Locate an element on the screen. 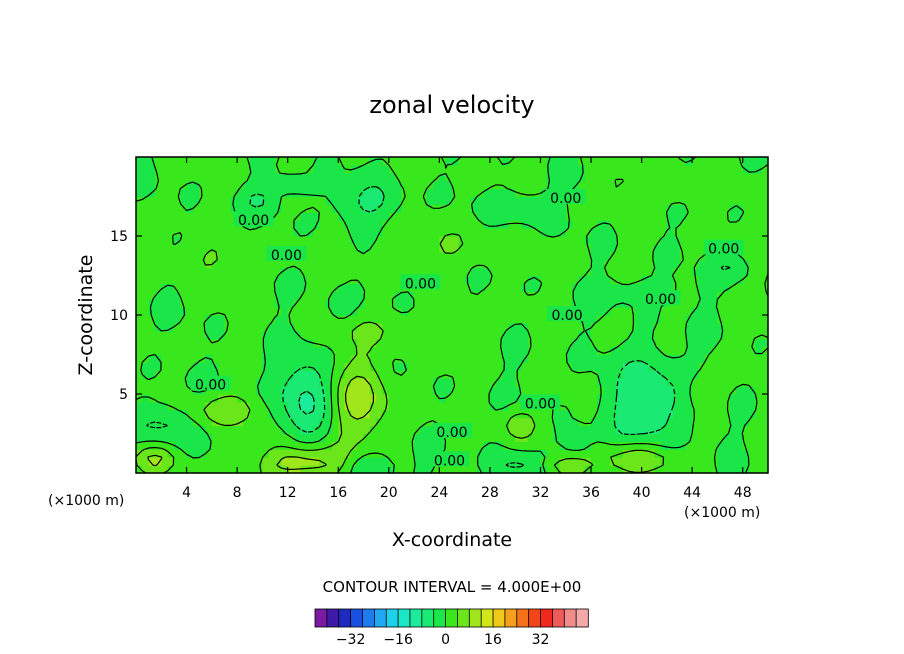  colorbar-swatch is located at coordinates (558, 618).